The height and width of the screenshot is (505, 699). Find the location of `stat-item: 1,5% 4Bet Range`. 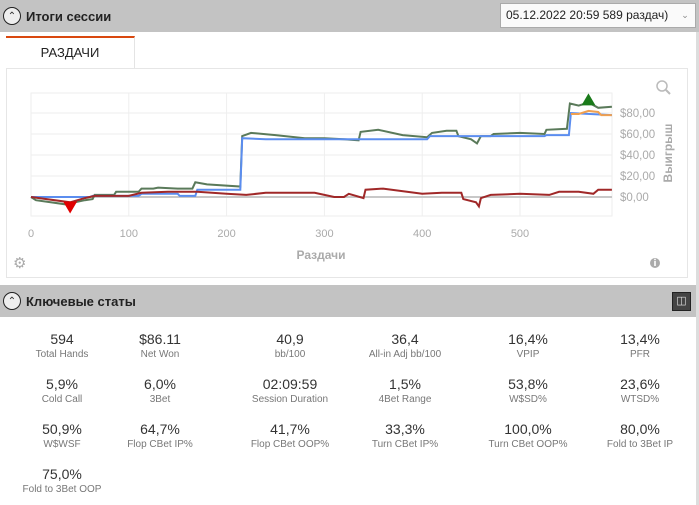

stat-item: 1,5% 4Bet Range is located at coordinates (405, 390).